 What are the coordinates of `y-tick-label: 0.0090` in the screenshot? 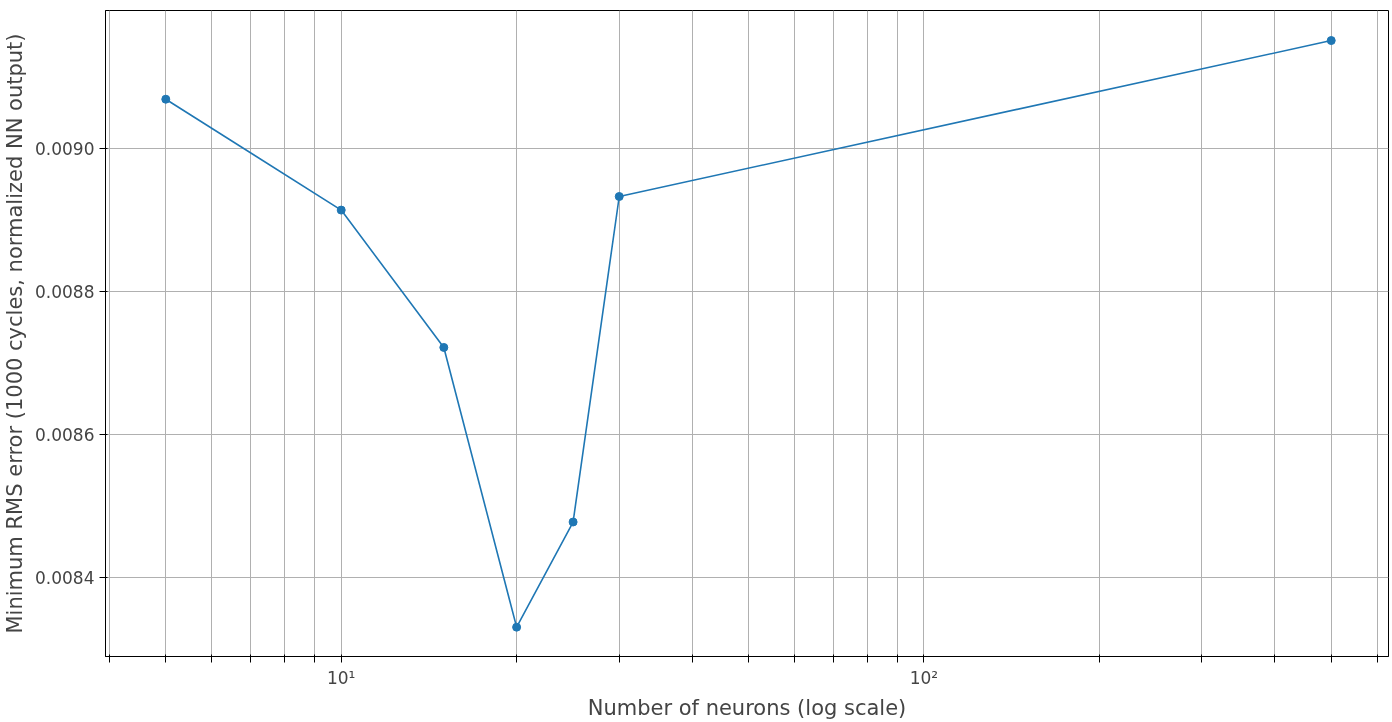 It's located at (65, 149).